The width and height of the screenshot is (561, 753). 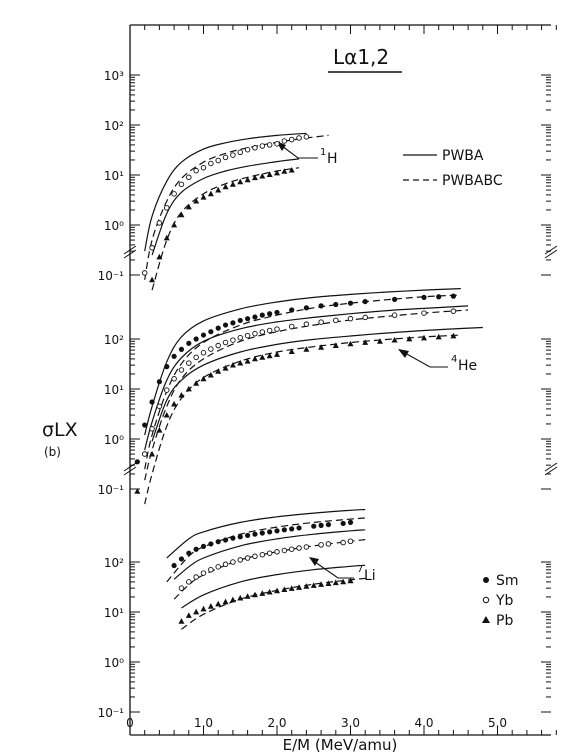 I want to click on transition-annotation: Lα1,2, so click(x=361, y=57).